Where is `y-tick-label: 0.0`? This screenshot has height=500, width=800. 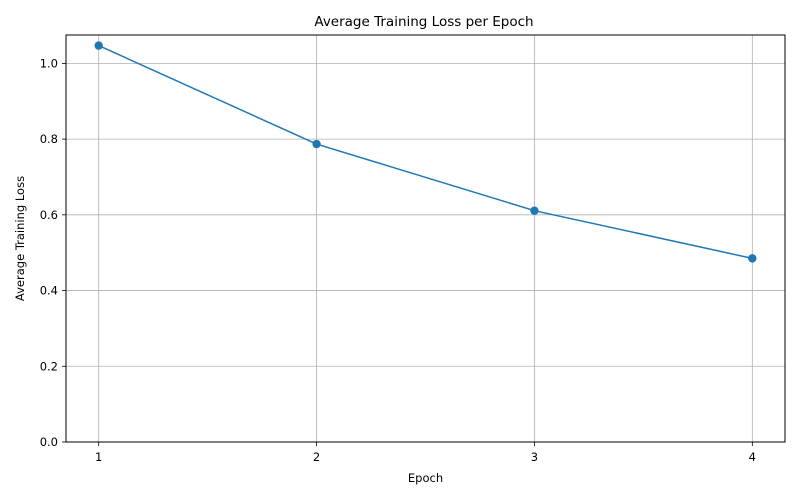
y-tick-label: 0.0 is located at coordinates (49, 442).